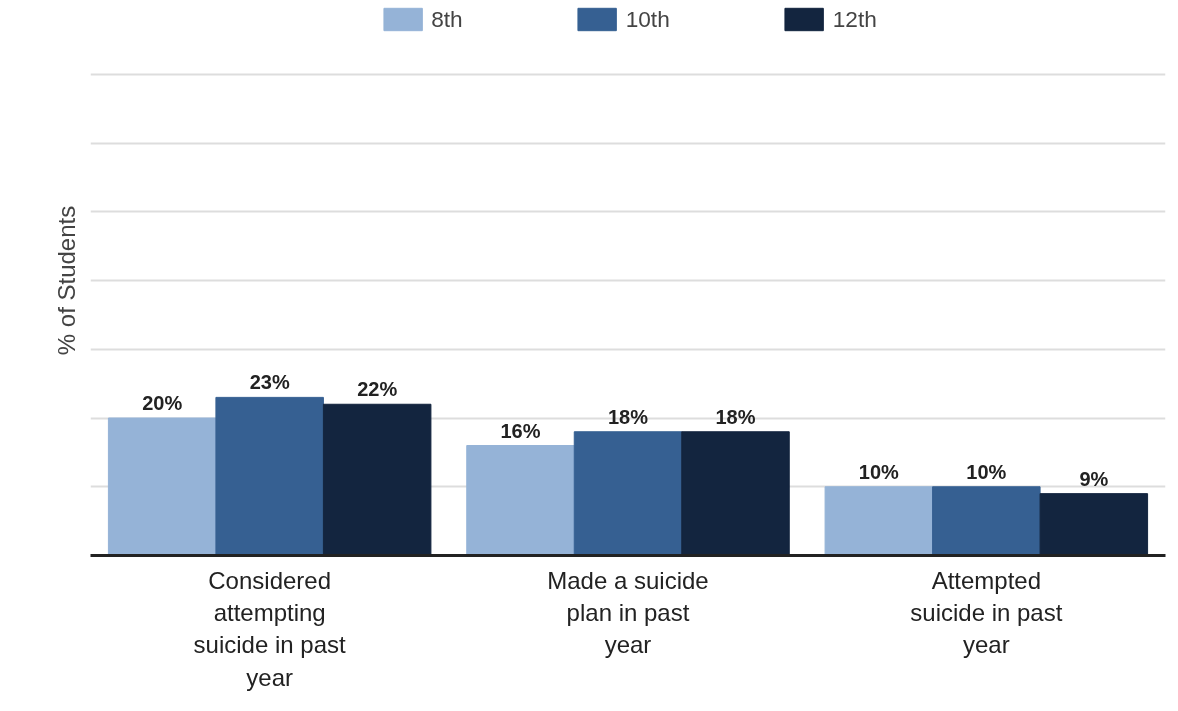  Describe the element at coordinates (854, 19) in the screenshot. I see `legend-label: 12th` at that location.